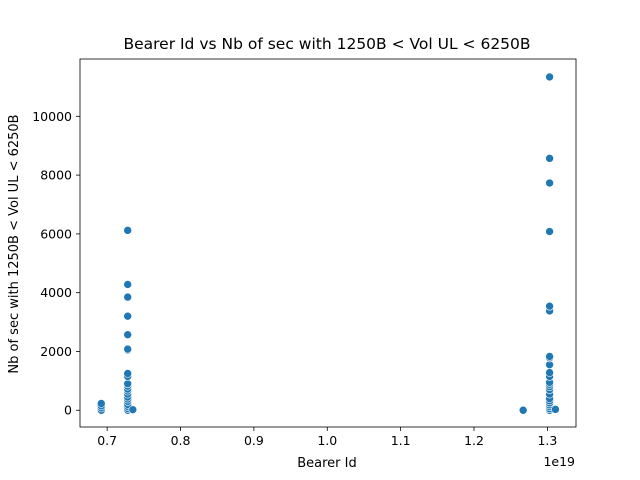 Image resolution: width=640 pixels, height=480 pixels. Describe the element at coordinates (327, 463) in the screenshot. I see `x-axis-label: Bearer Id` at that location.